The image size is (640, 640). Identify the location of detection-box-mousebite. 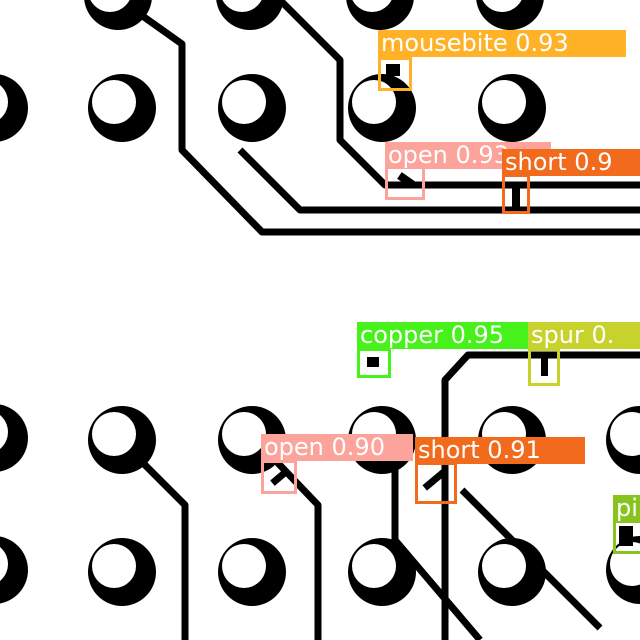
(395, 74).